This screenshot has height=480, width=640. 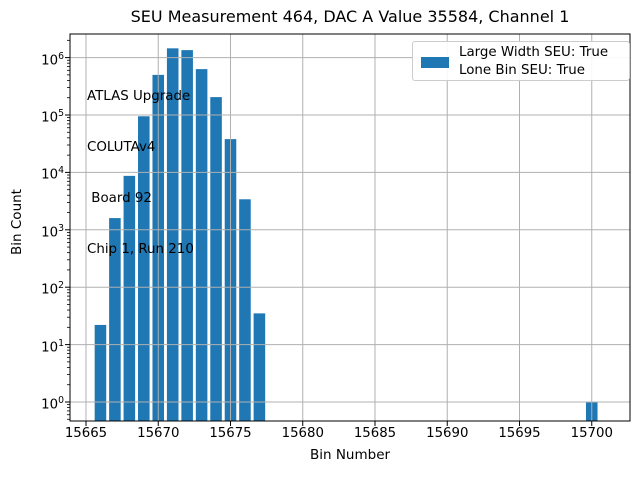 What do you see at coordinates (302, 433) in the screenshot?
I see `x-tick-label: 15680` at bounding box center [302, 433].